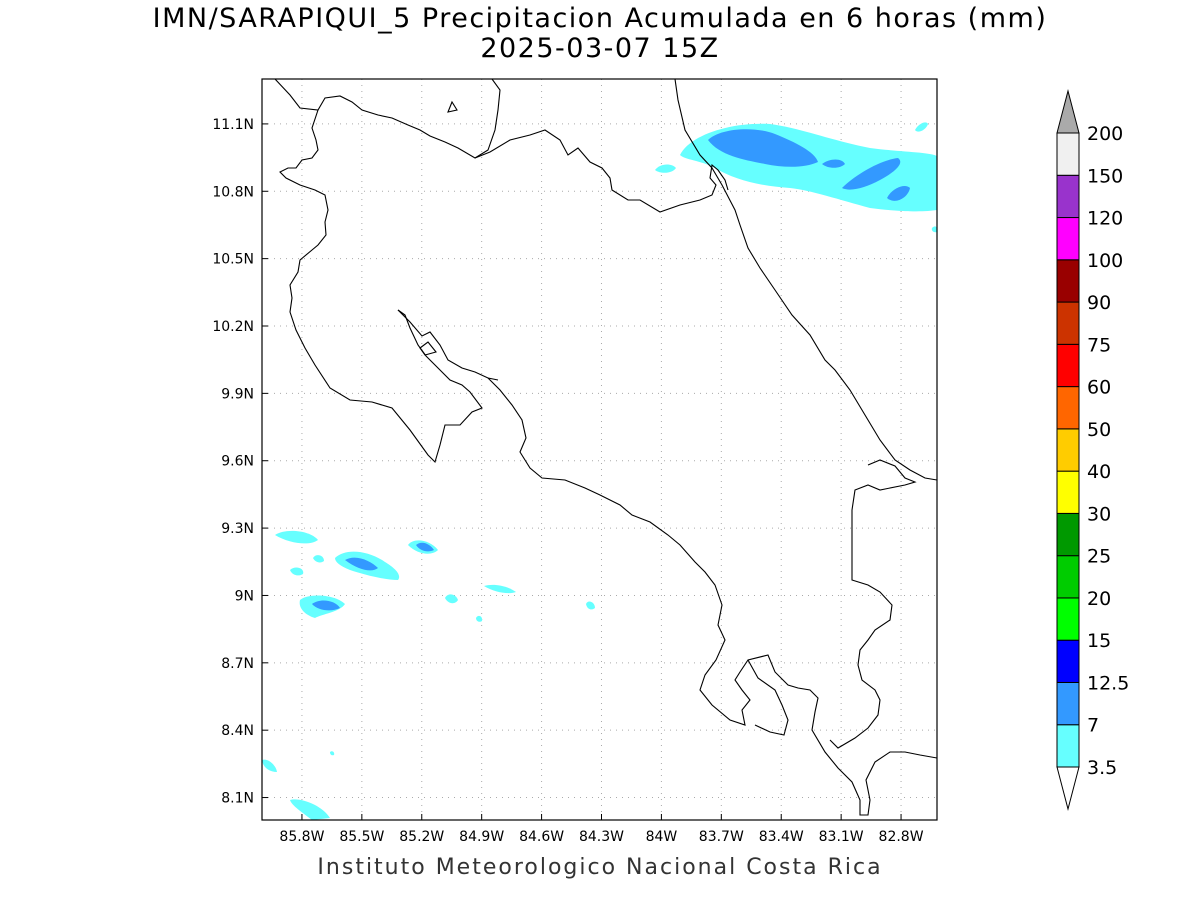  What do you see at coordinates (1099, 472) in the screenshot?
I see `colorbar-label: 40` at bounding box center [1099, 472].